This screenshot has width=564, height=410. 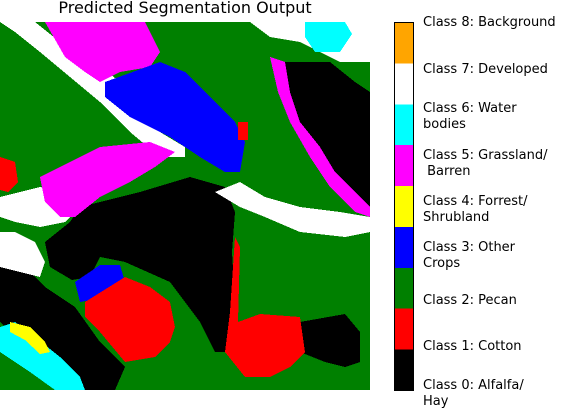 What do you see at coordinates (42, 356) in the screenshot?
I see `region-cyan-bottom` at bounding box center [42, 356].